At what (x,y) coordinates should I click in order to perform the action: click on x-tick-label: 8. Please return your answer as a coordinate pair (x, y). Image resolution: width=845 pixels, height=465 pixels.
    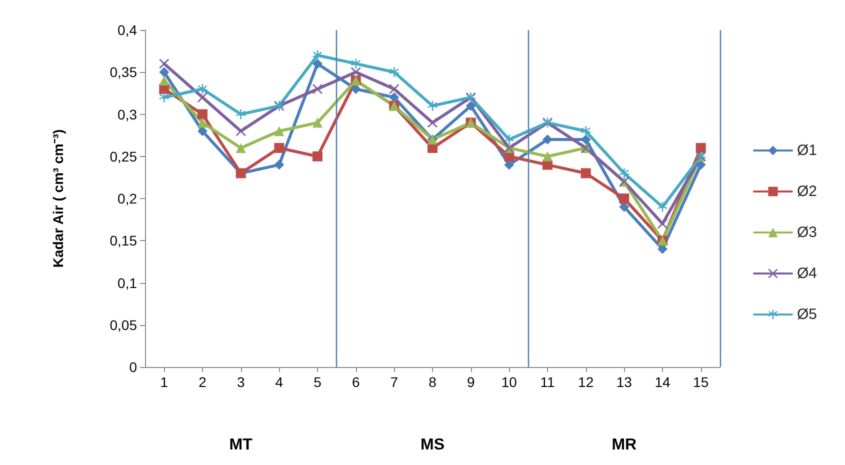
    Looking at the image, I should click on (432, 382).